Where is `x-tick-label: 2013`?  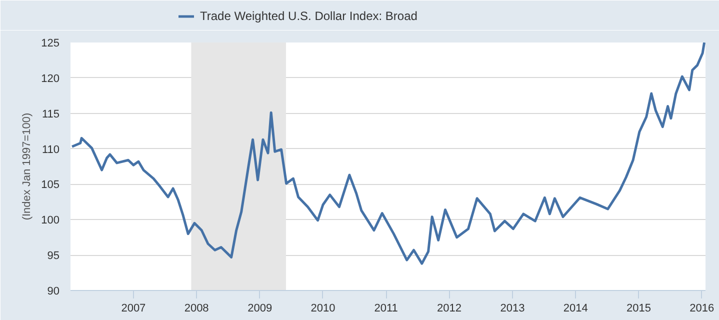
x-tick-label: 2013 is located at coordinates (512, 308).